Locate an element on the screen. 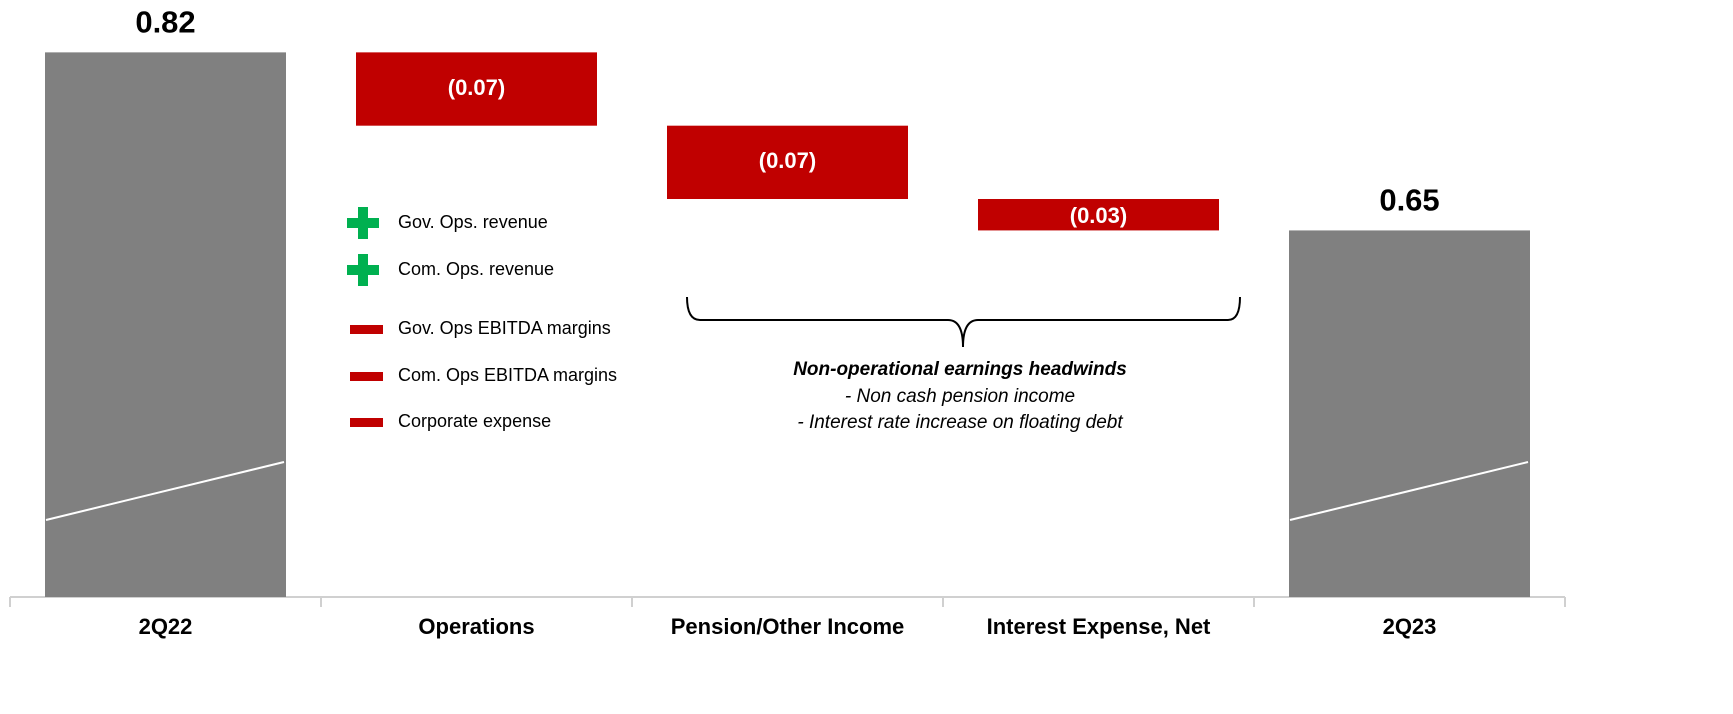  legend-label: Gov. Ops EBITDA margins is located at coordinates (504, 328).